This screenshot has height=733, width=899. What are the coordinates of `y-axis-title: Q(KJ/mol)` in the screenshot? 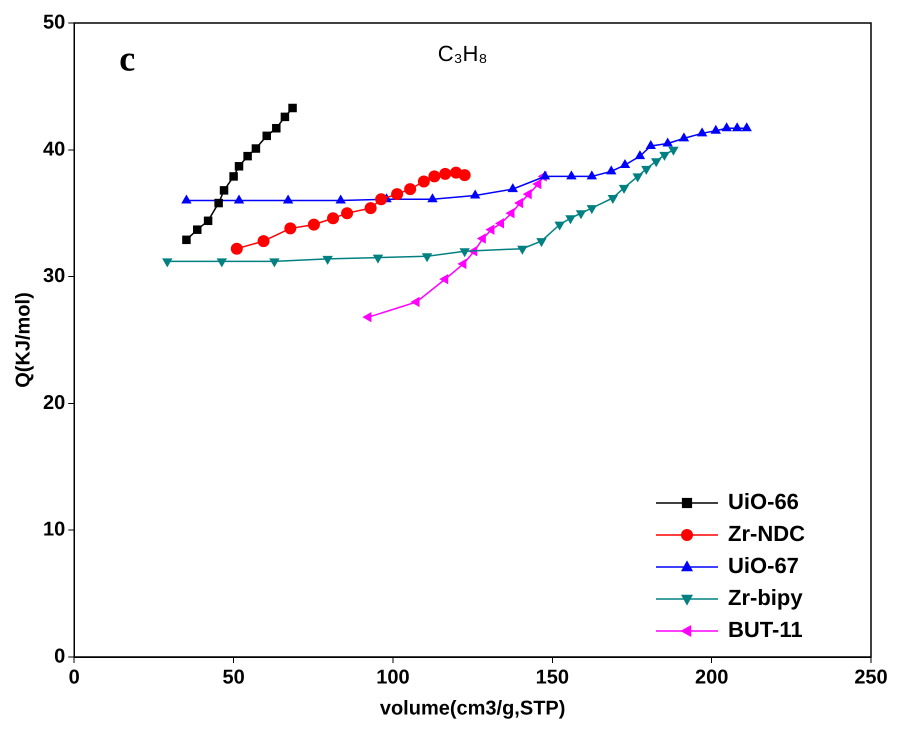 It's located at (23, 340).